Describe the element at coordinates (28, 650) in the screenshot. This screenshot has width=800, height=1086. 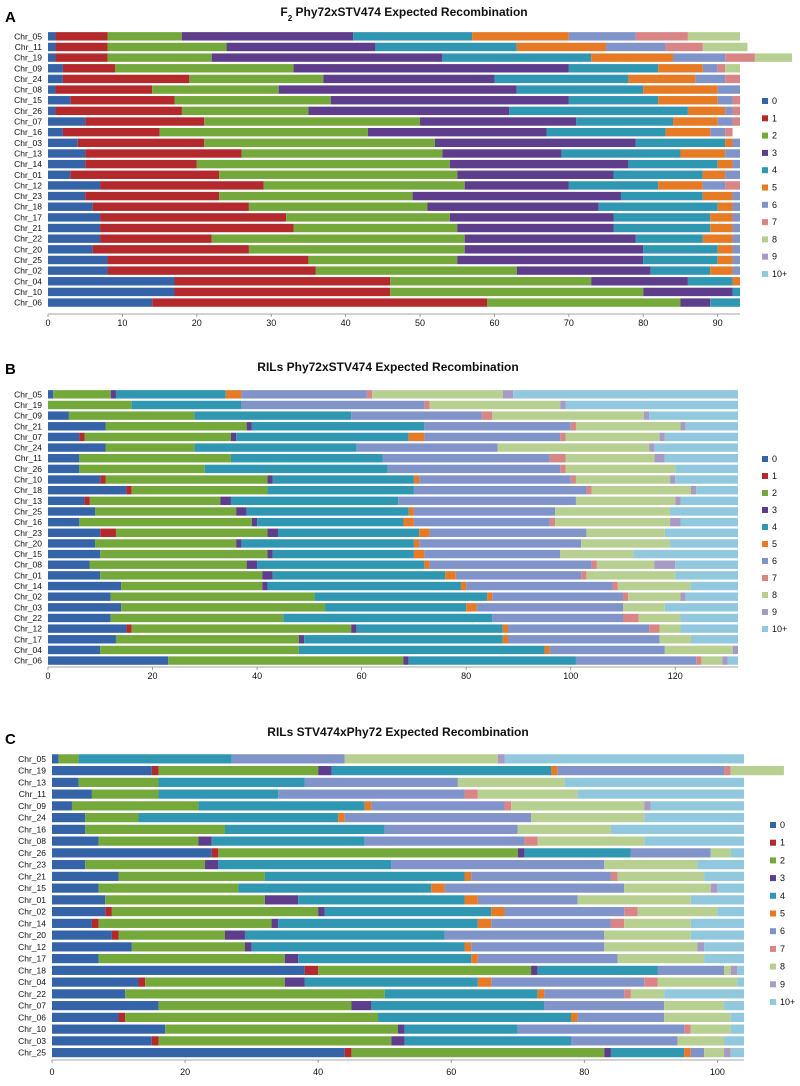
I see `y-axis-label: Chr_04` at that location.